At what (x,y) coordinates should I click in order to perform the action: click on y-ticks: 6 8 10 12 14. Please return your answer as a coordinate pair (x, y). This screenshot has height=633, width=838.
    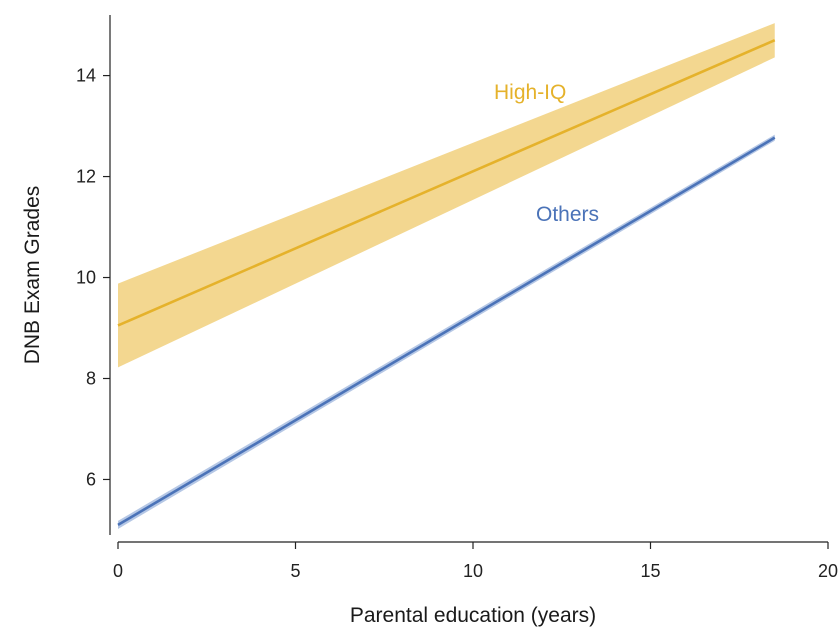
    Looking at the image, I should click on (93, 277).